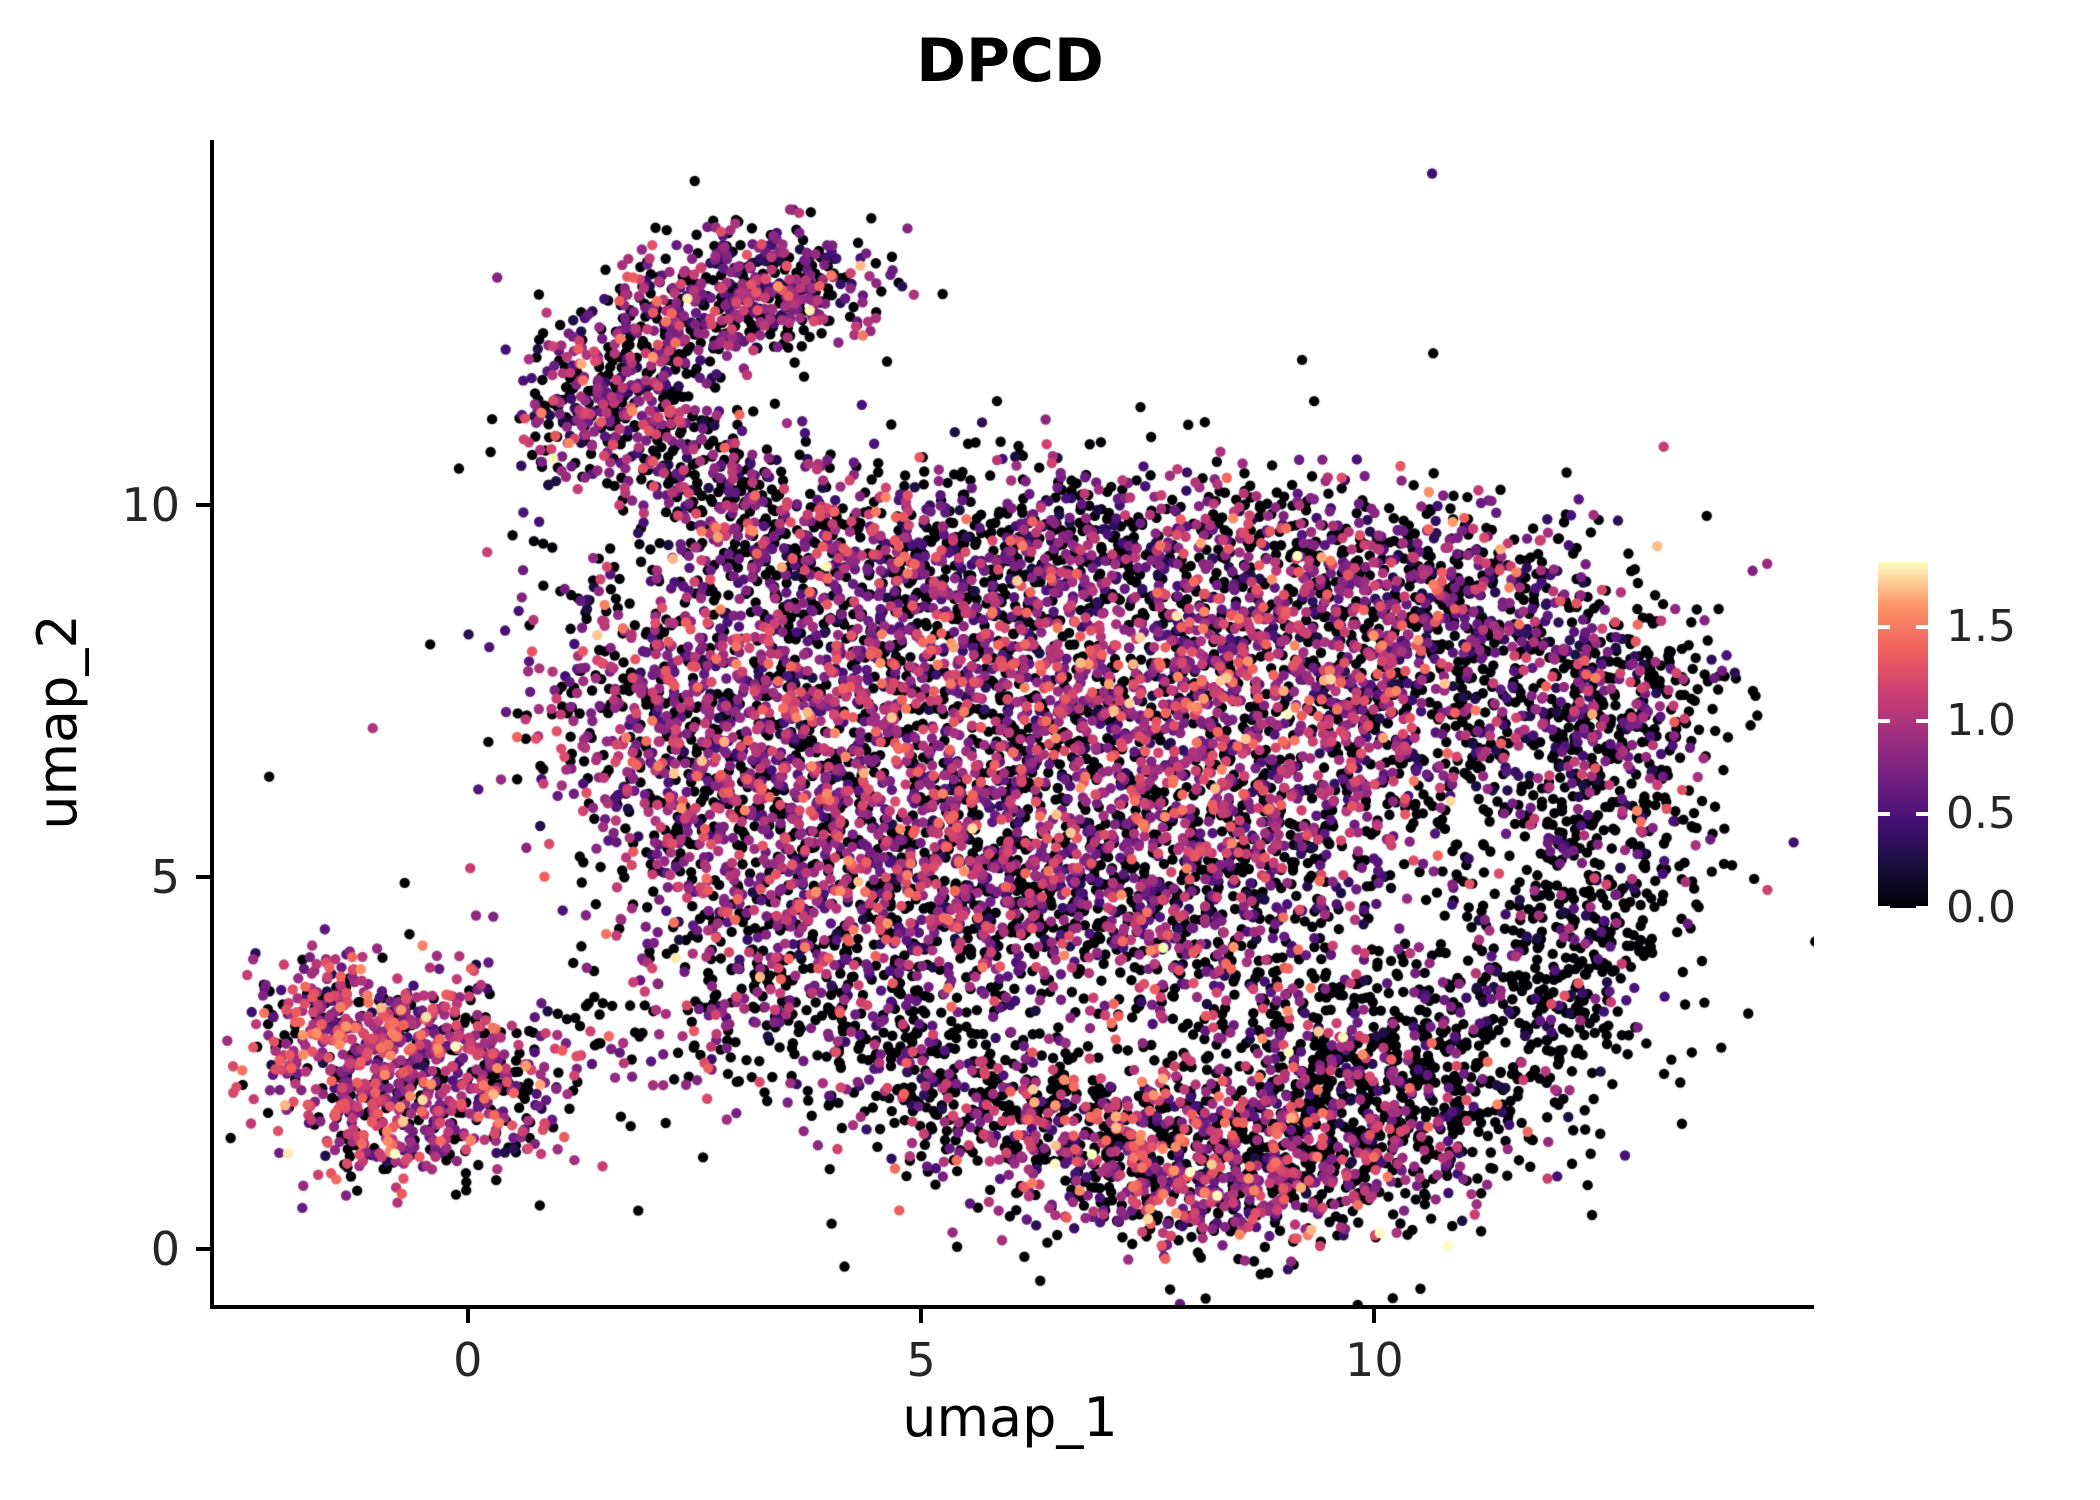  What do you see at coordinates (1981, 720) in the screenshot?
I see `colorbar-tick-label: 1.0` at bounding box center [1981, 720].